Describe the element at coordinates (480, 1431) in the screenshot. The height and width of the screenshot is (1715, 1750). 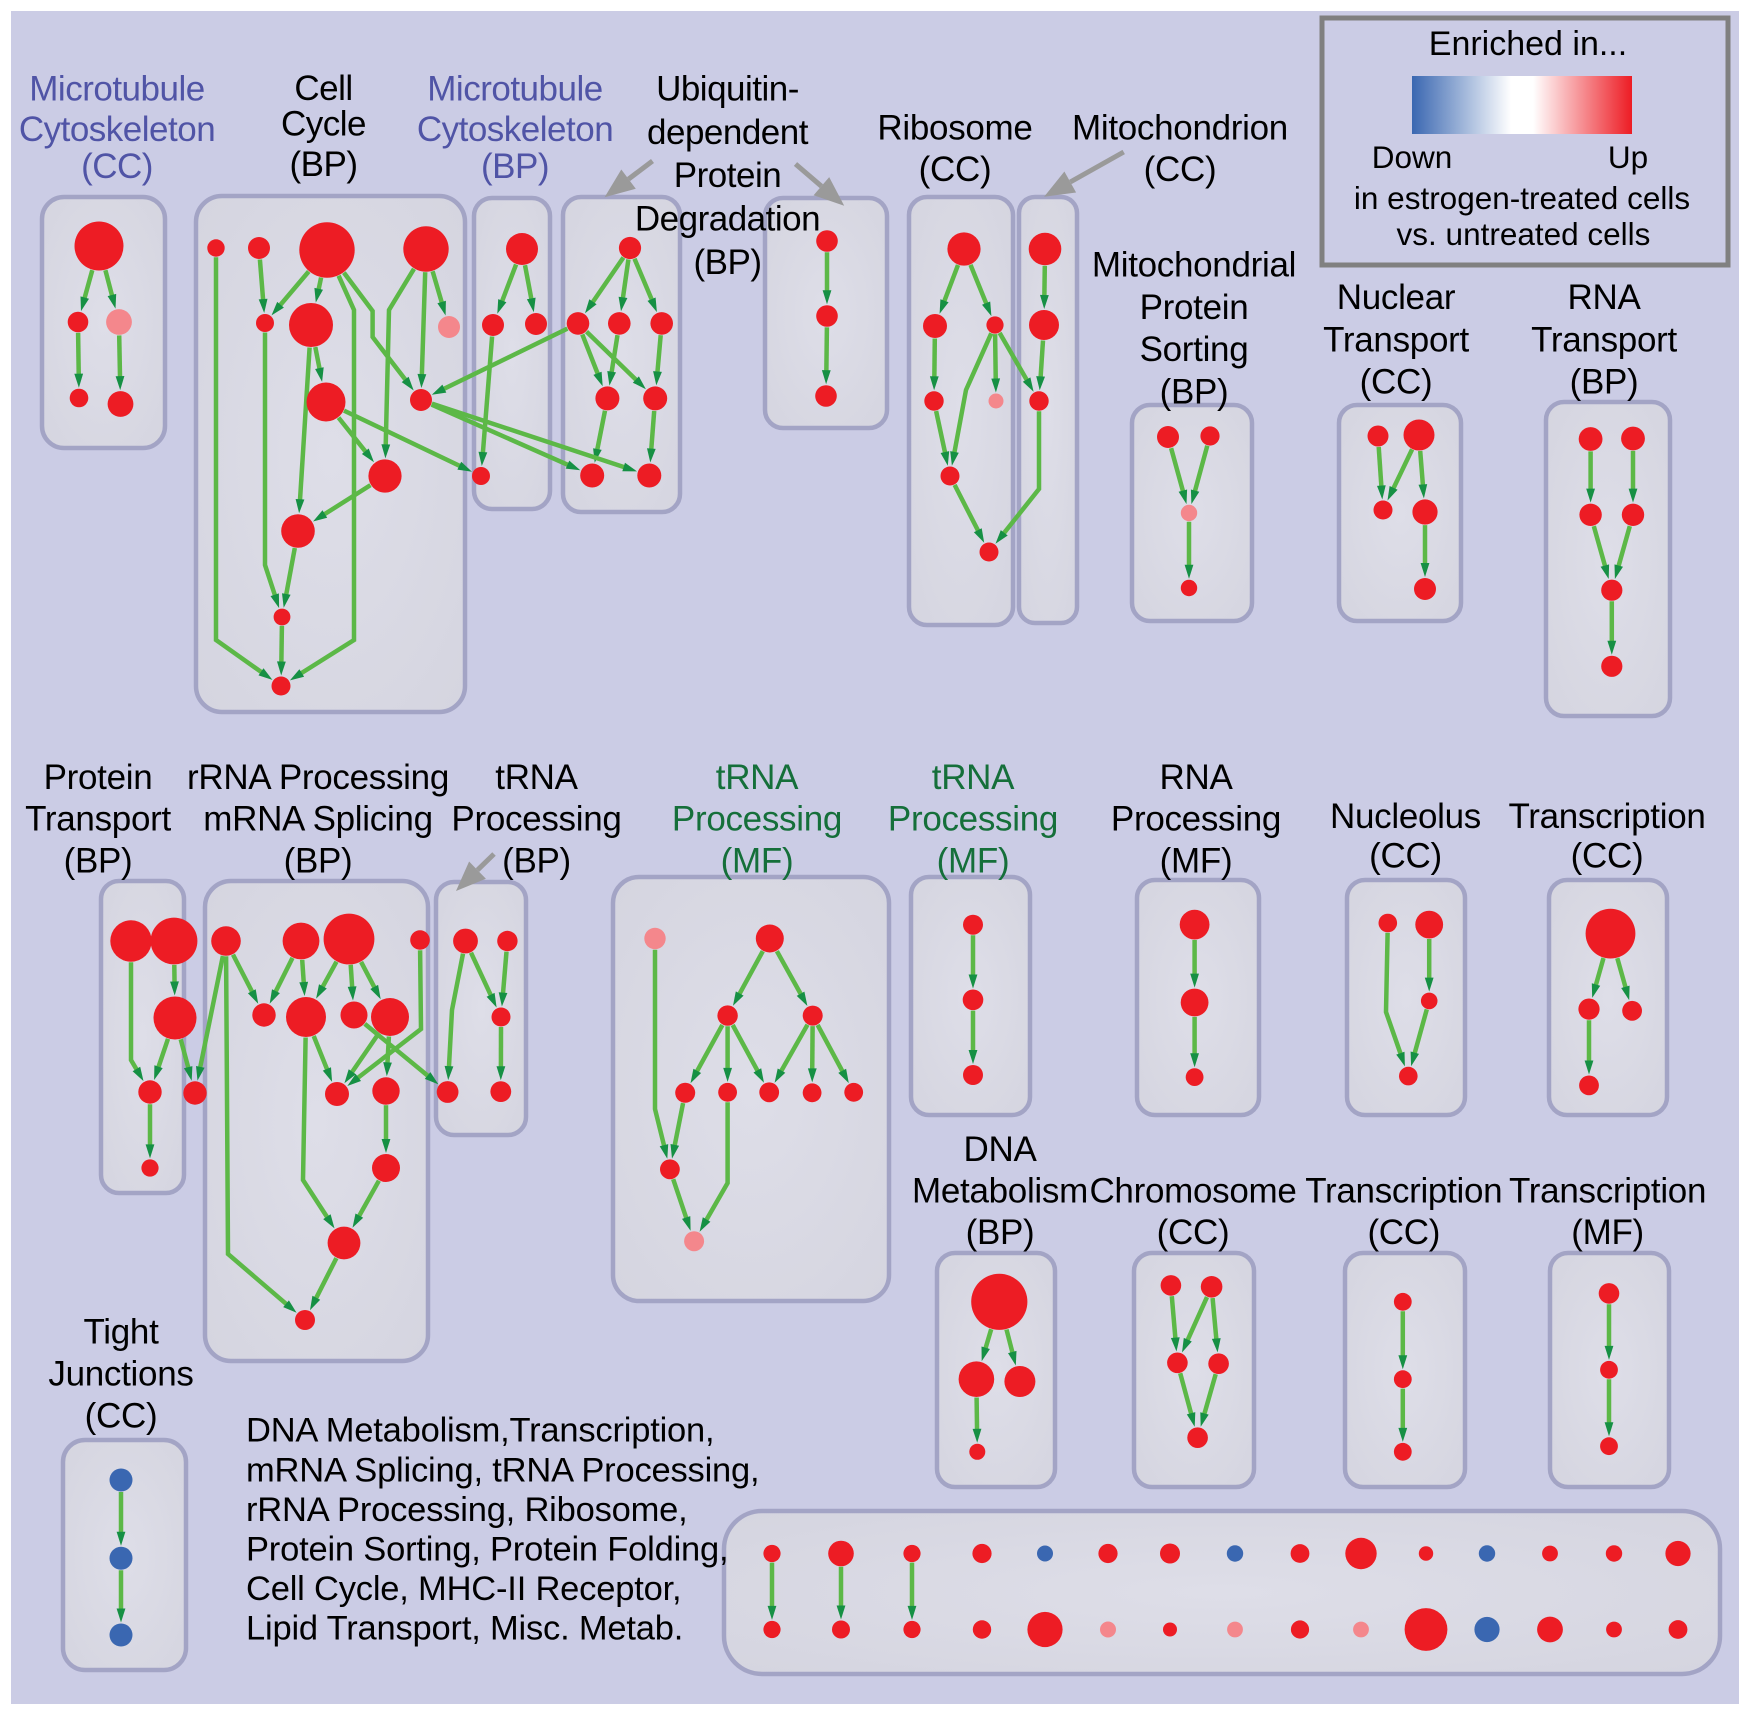
I see `svg-text: DNA Metabolism,Transcription,` at that location.